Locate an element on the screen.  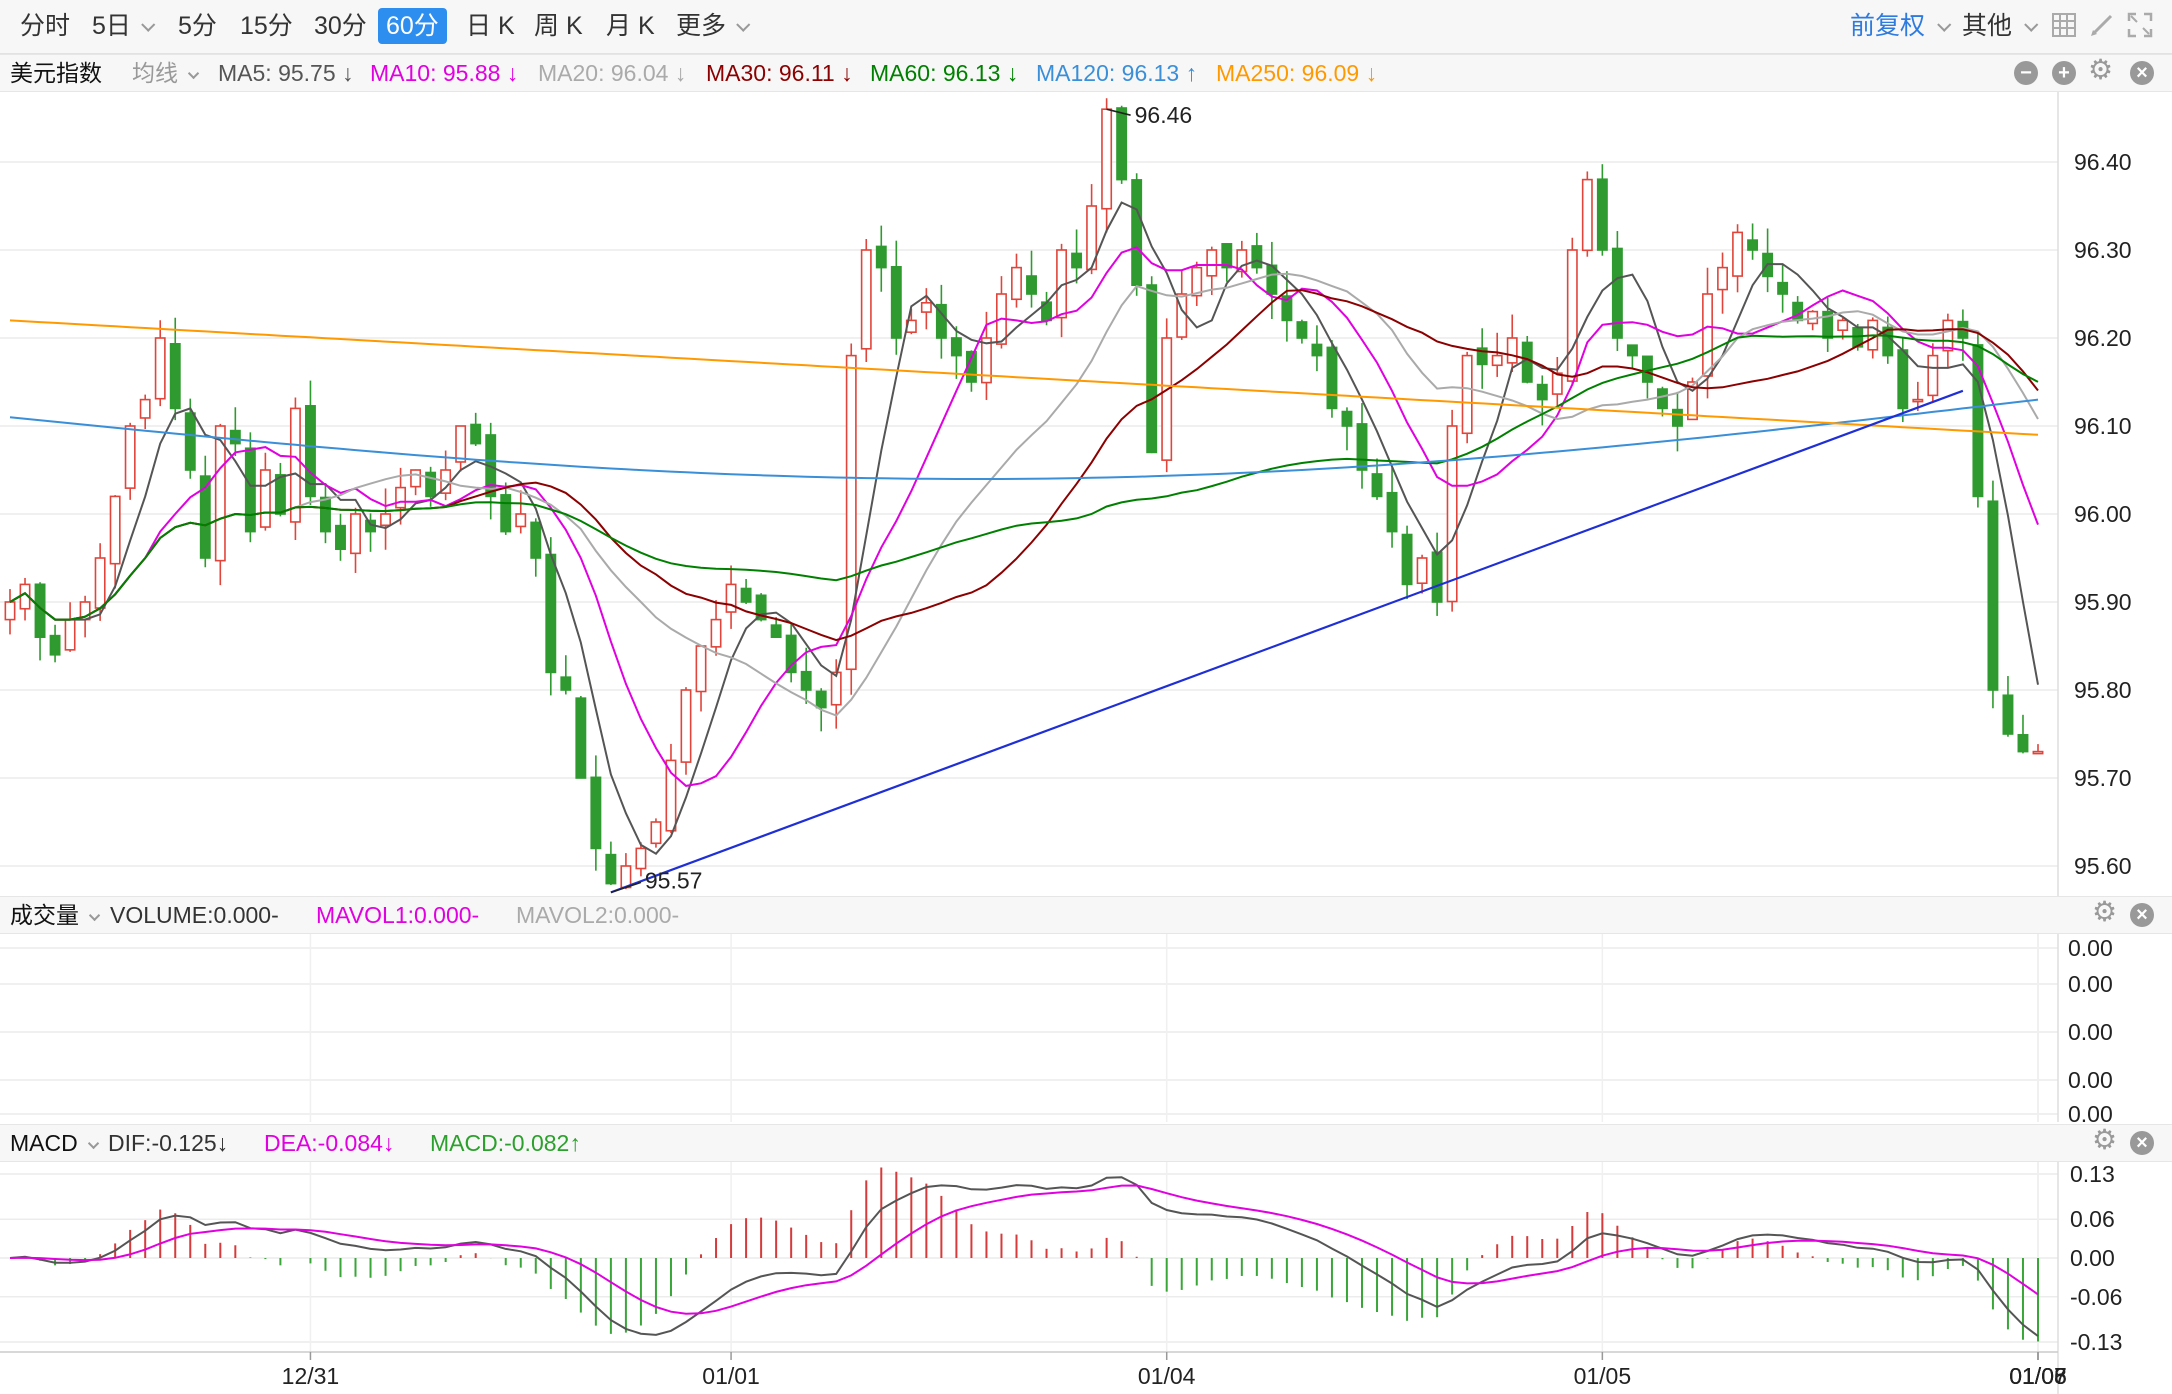
legend-item-3: MA30: 96.11 ↓ is located at coordinates (779, 73).